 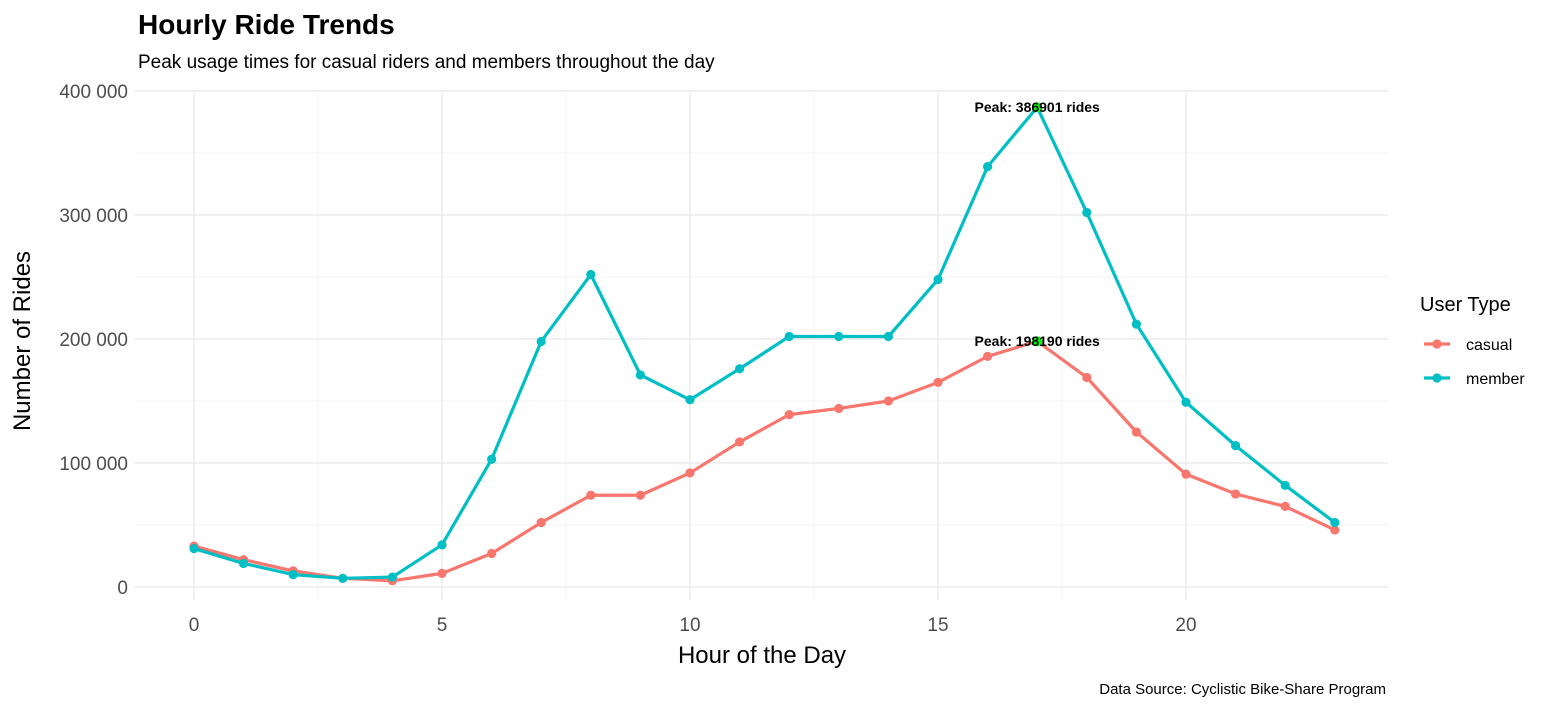 I want to click on peak-annotation: Peak: 386901 rides, so click(x=1038, y=107).